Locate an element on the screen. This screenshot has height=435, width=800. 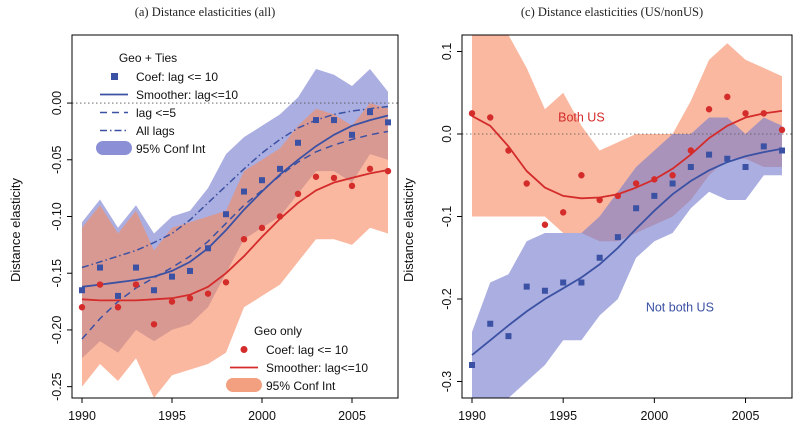
legend-label-1-2: 95% Conf Int is located at coordinates (301, 386).